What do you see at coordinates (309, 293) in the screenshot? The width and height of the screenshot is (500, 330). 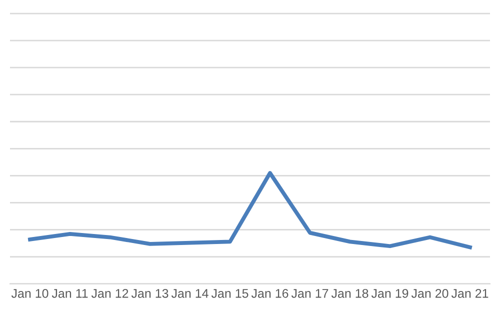 I see `x-tick-label: Jan 17` at bounding box center [309, 293].